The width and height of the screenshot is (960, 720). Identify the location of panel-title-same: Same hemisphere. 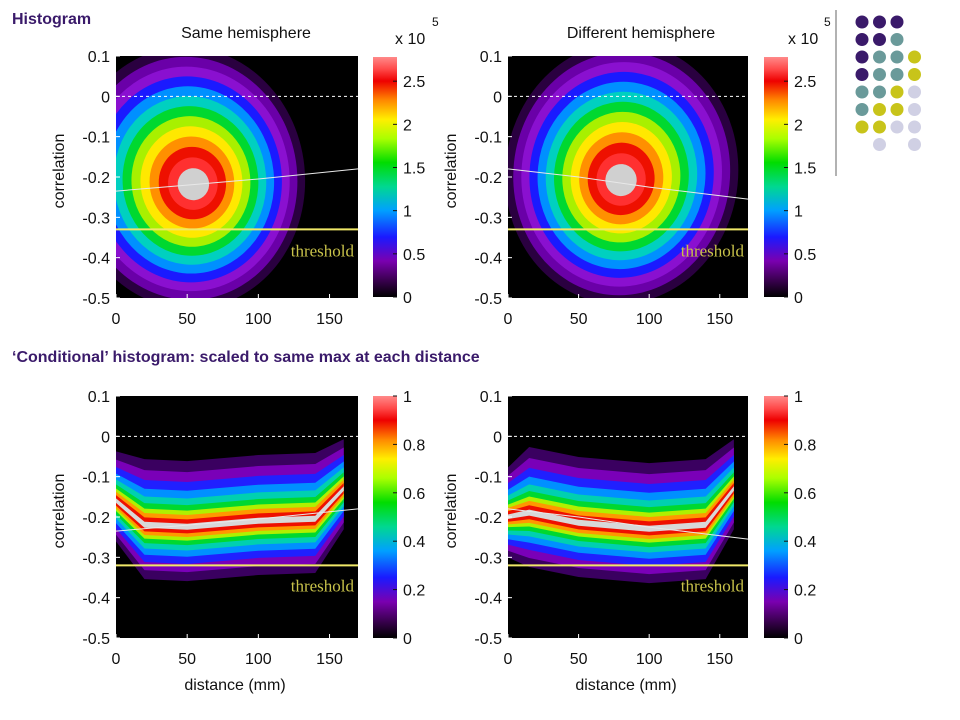
(246, 33).